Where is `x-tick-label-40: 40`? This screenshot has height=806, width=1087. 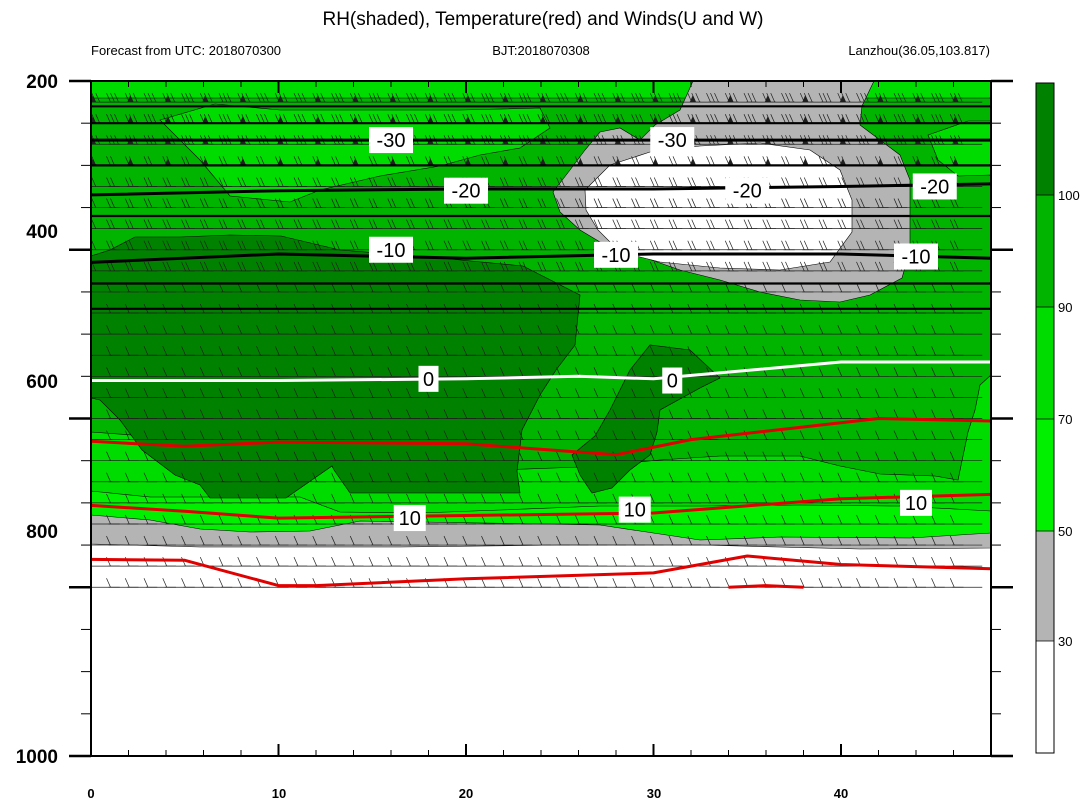
x-tick-label-40: 40 is located at coordinates (841, 793).